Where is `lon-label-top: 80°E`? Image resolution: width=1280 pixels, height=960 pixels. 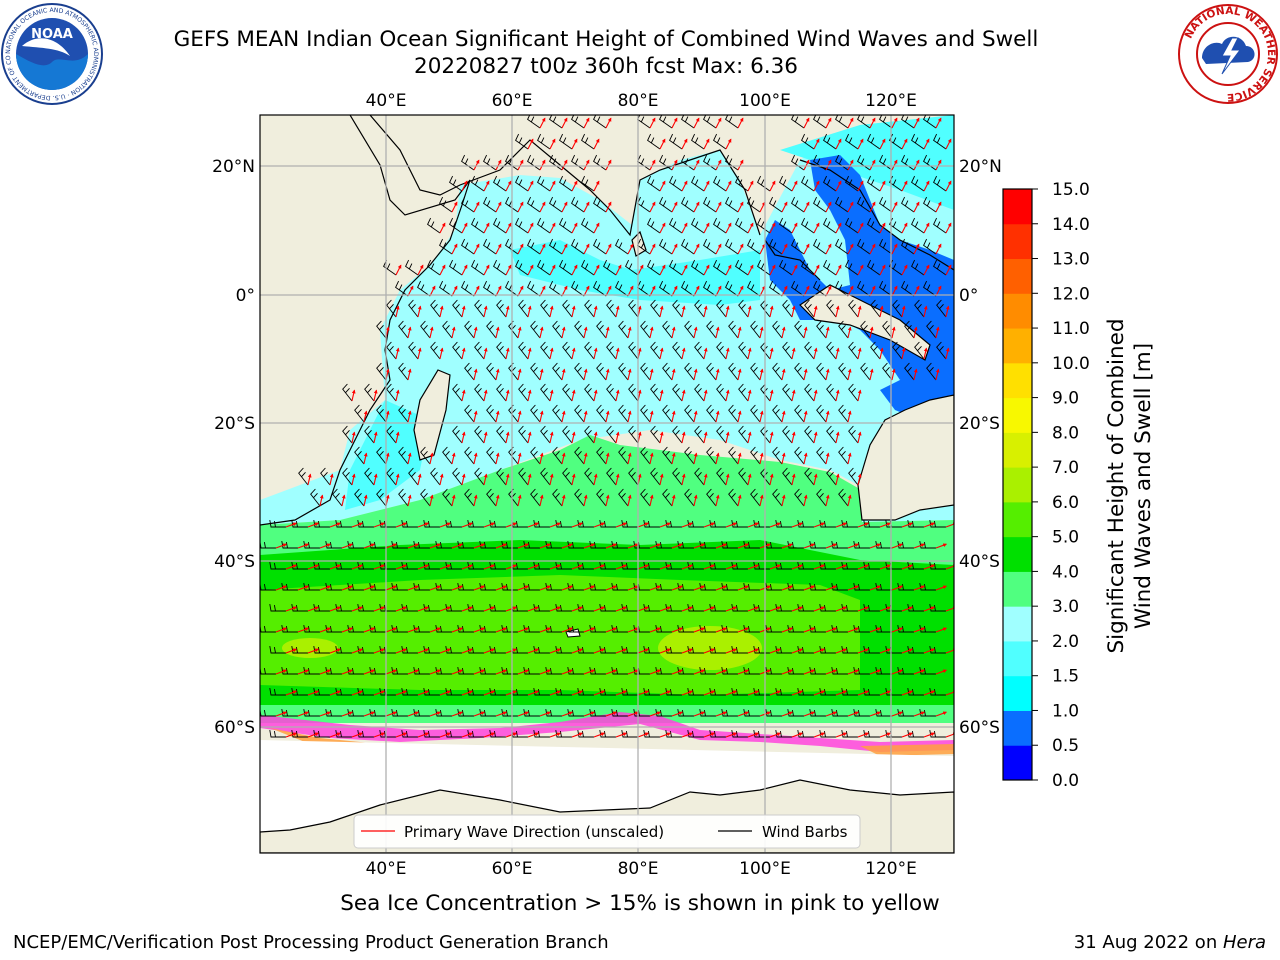 lon-label-top: 80°E is located at coordinates (638, 101).